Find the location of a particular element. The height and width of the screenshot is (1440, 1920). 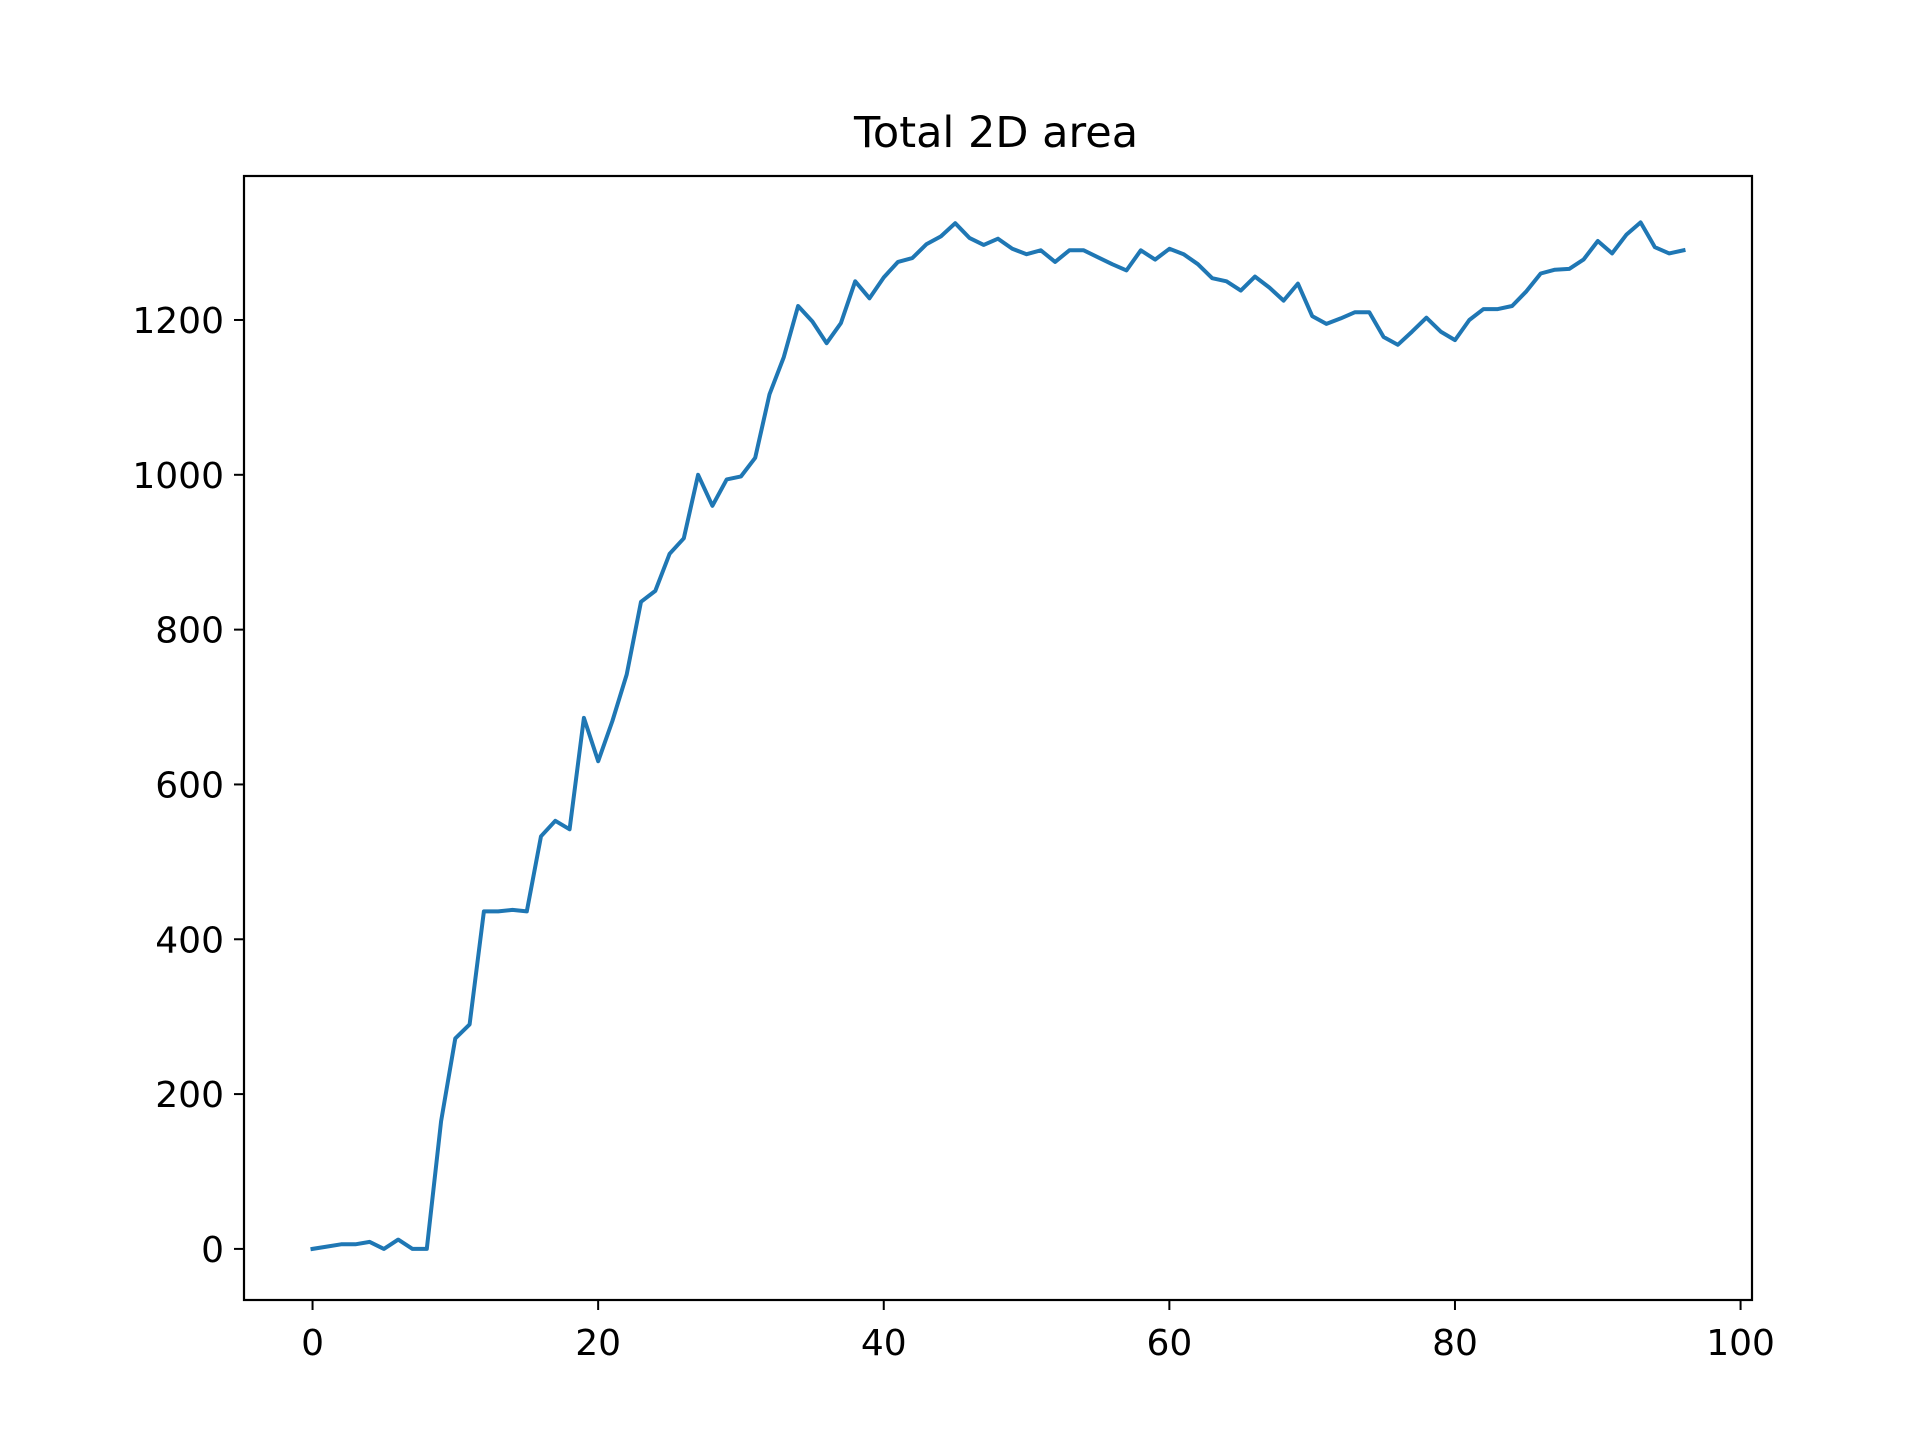

y-tick-label: 600 is located at coordinates (189, 785).